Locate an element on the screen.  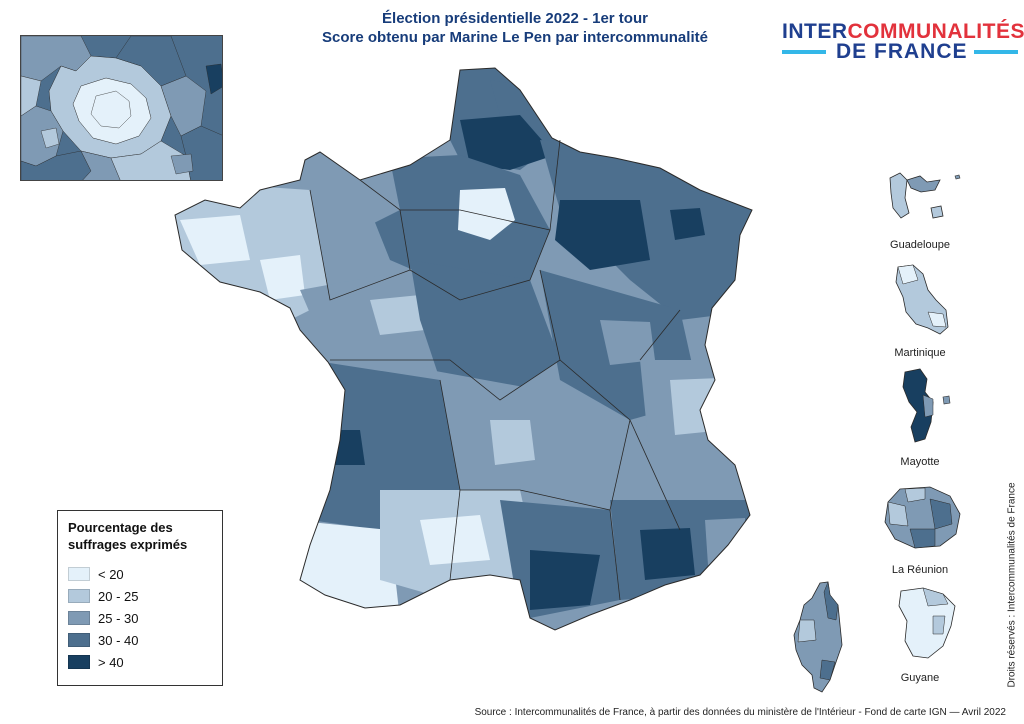
corsica-map is located at coordinates (820, 637).